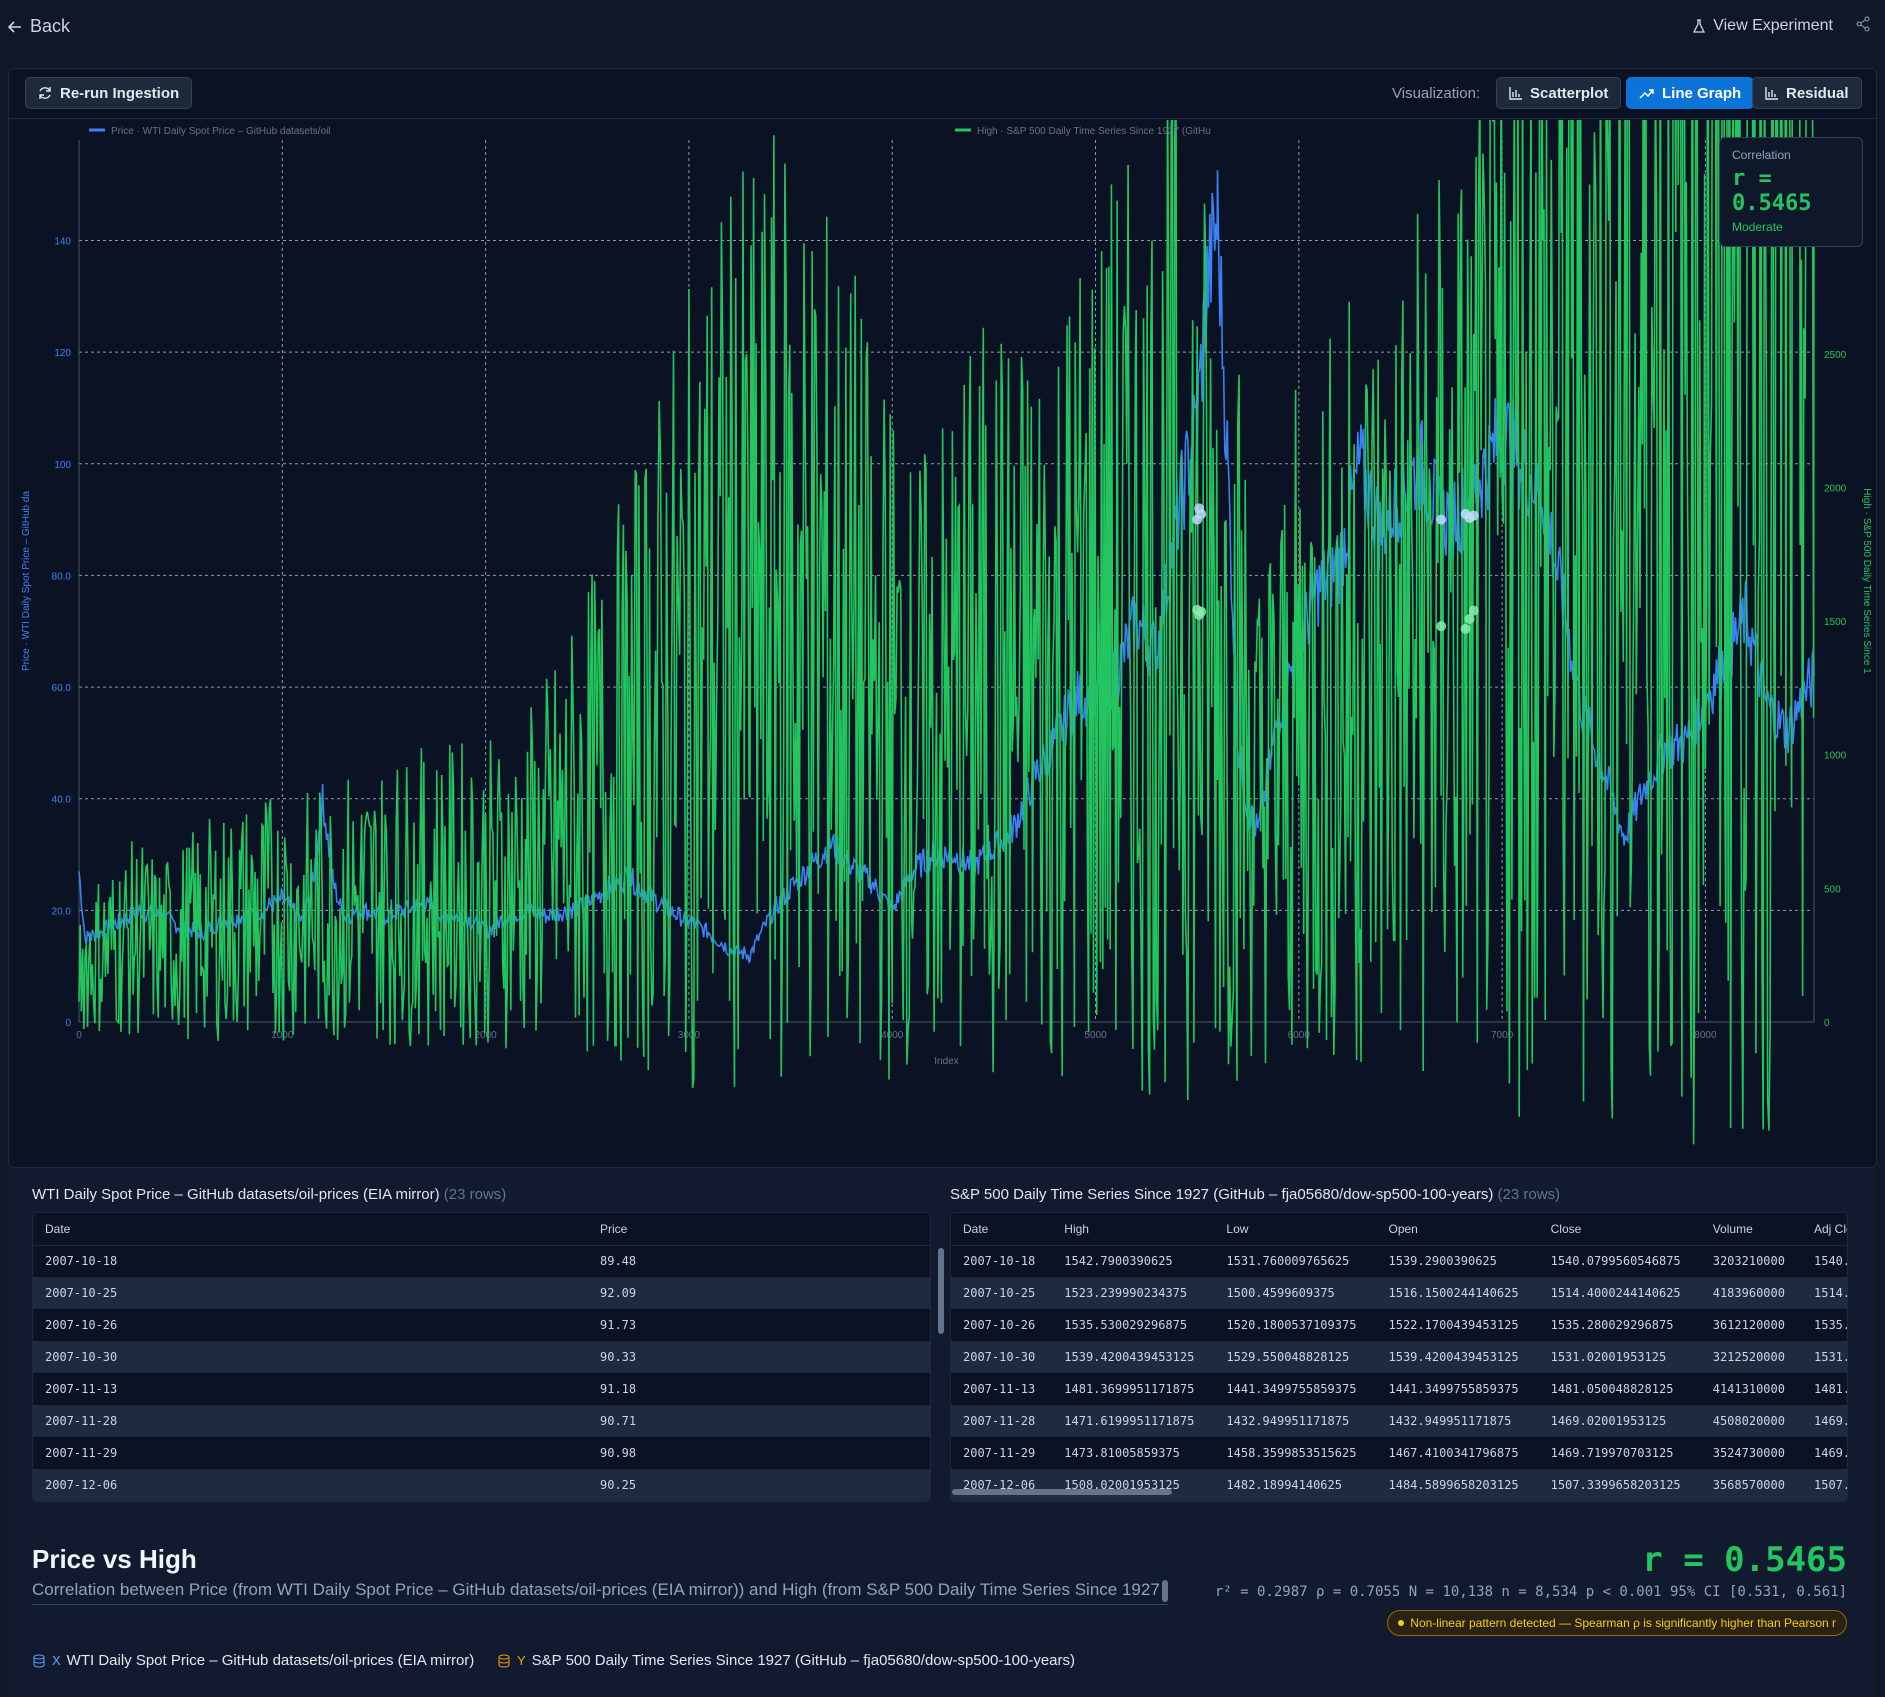  What do you see at coordinates (1457, 1229) in the screenshot?
I see `col-header: Open` at bounding box center [1457, 1229].